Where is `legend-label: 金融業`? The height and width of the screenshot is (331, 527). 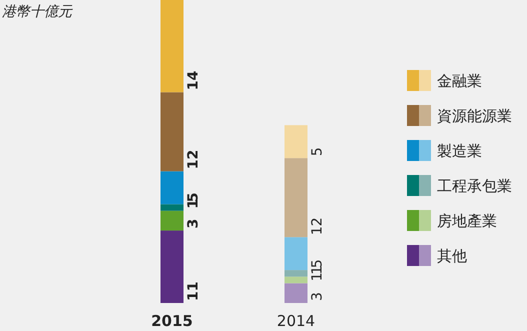
legend-label: 金融業 is located at coordinates (459, 81).